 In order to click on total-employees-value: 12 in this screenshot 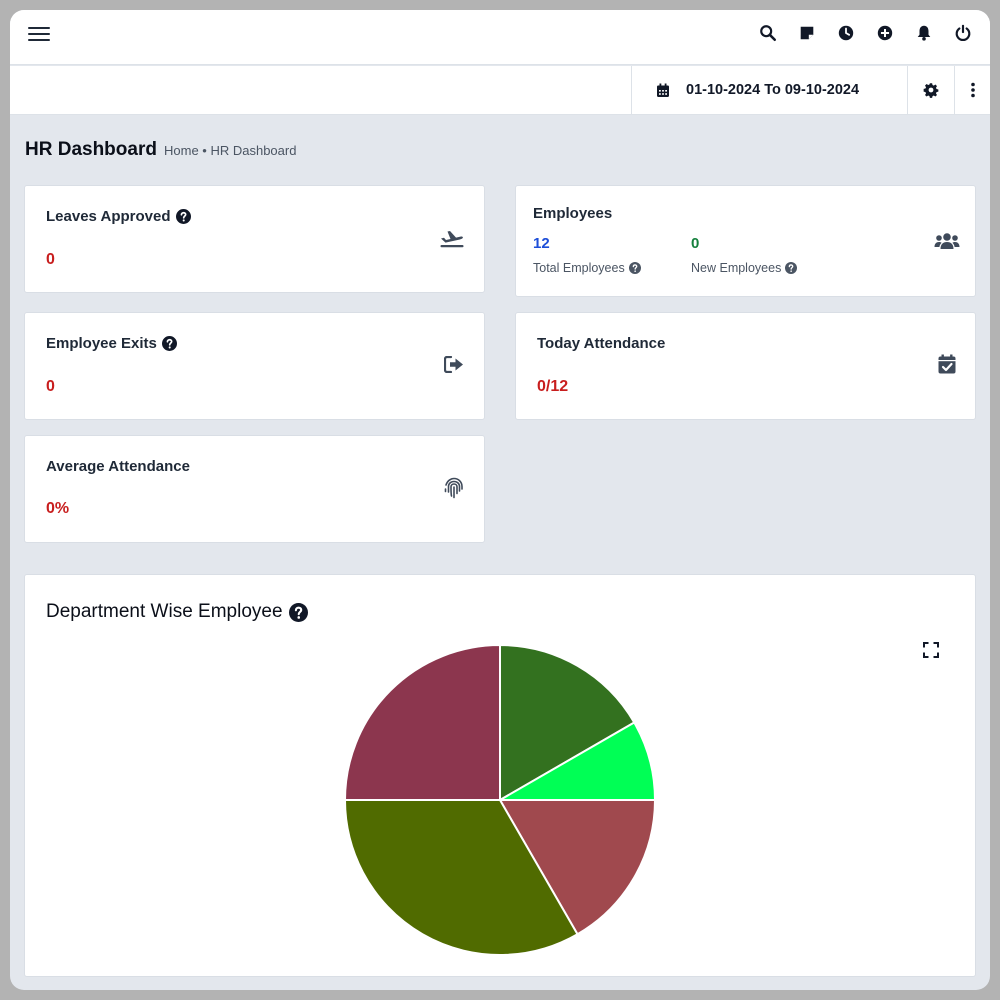, I will do `click(541, 243)`.